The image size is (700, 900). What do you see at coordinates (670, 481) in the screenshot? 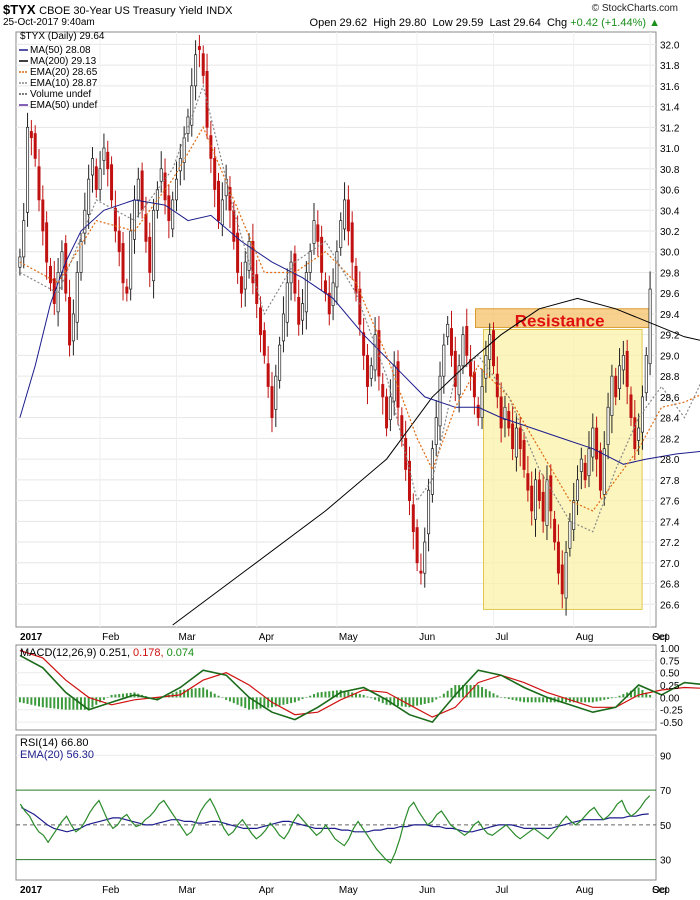
I see `price-tick-label: 27.8` at bounding box center [670, 481].